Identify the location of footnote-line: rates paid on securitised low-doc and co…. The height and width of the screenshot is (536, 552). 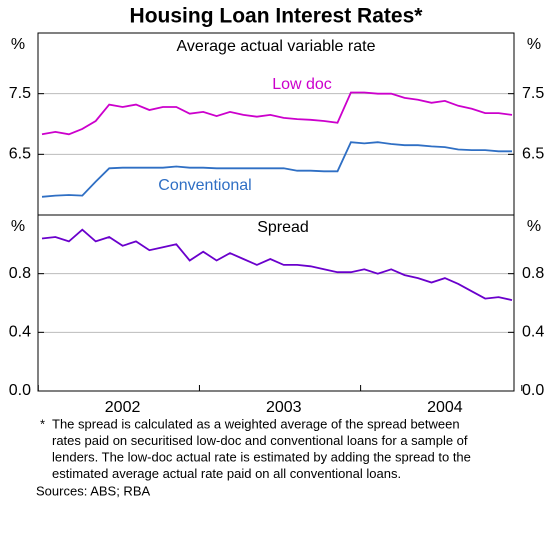
(260, 440).